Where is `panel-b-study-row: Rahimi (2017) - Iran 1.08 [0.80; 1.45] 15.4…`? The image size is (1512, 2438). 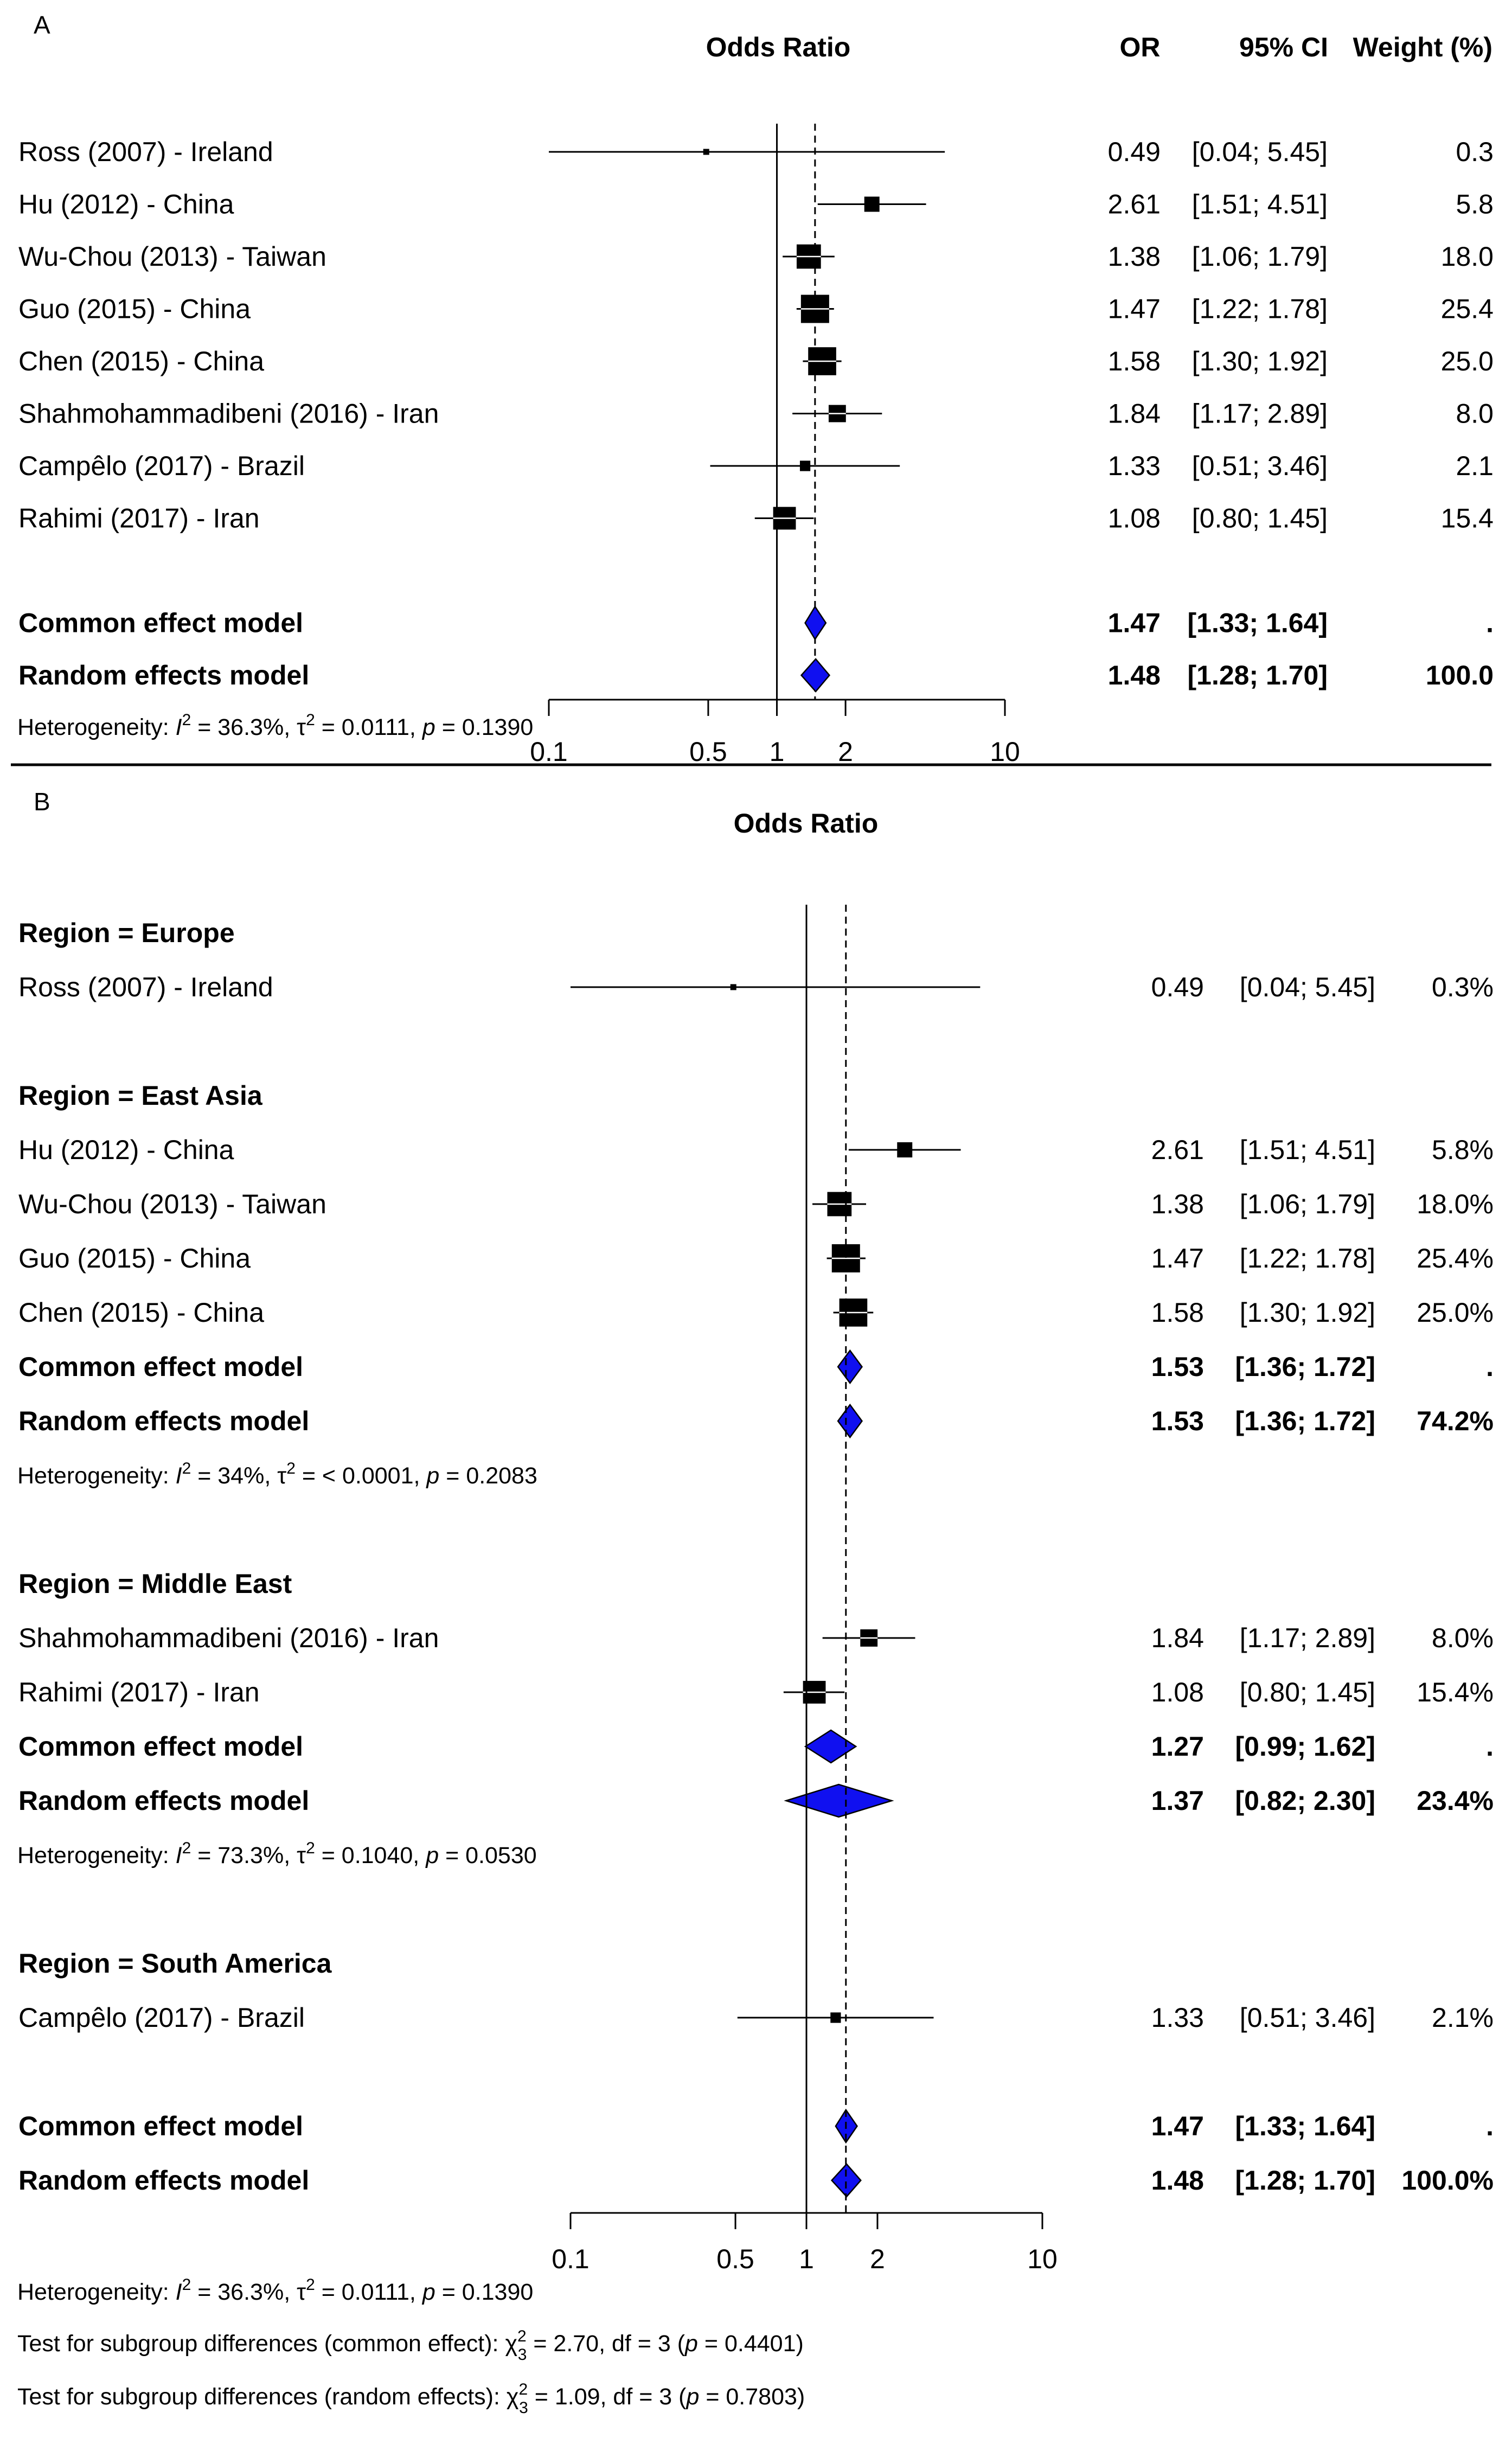
panel-b-study-row: Rahimi (2017) - Iran 1.08 [0.80; 1.45] 15.4… is located at coordinates (756, 1692).